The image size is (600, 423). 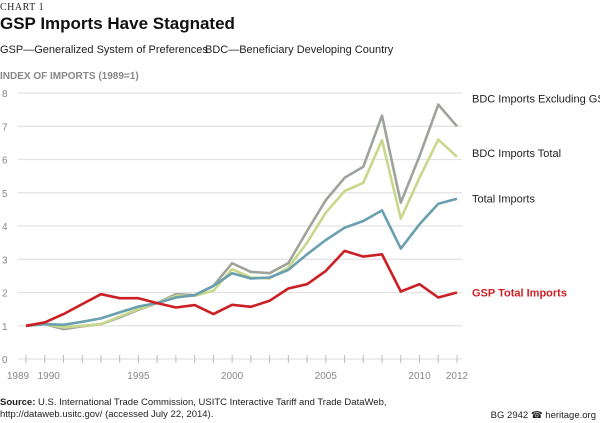 What do you see at coordinates (117, 23) in the screenshot?
I see `chart-title: GSP Imports Have Stagnated` at bounding box center [117, 23].